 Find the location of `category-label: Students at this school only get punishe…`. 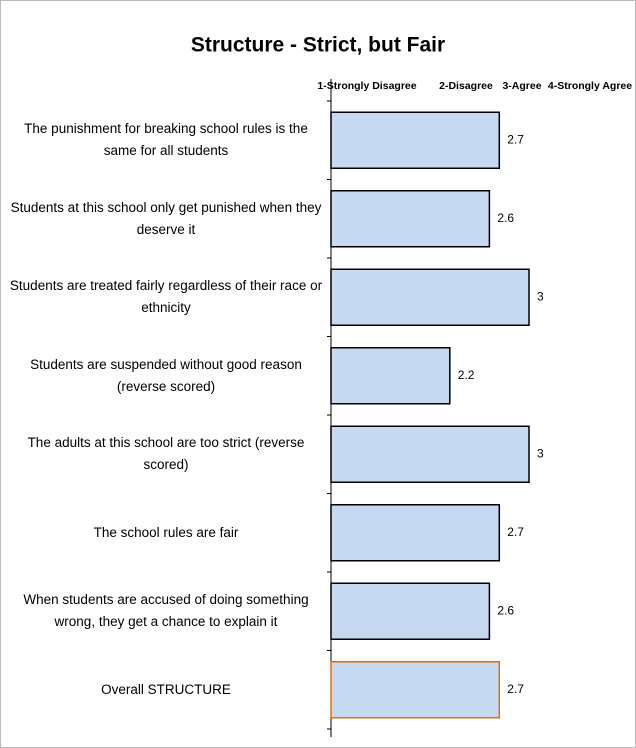

category-label: Students at this school only get punishe… is located at coordinates (166, 218).